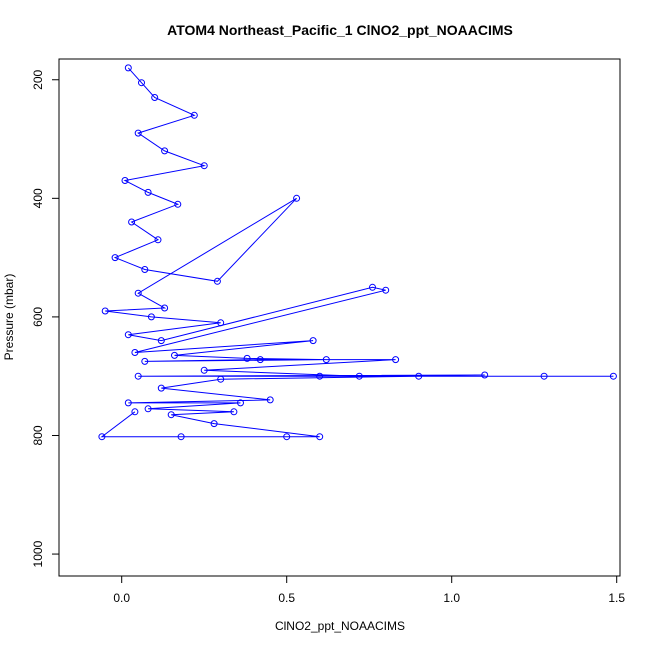 The height and width of the screenshot is (650, 650). What do you see at coordinates (121, 598) in the screenshot?
I see `x-tick-label: 0.0` at bounding box center [121, 598].